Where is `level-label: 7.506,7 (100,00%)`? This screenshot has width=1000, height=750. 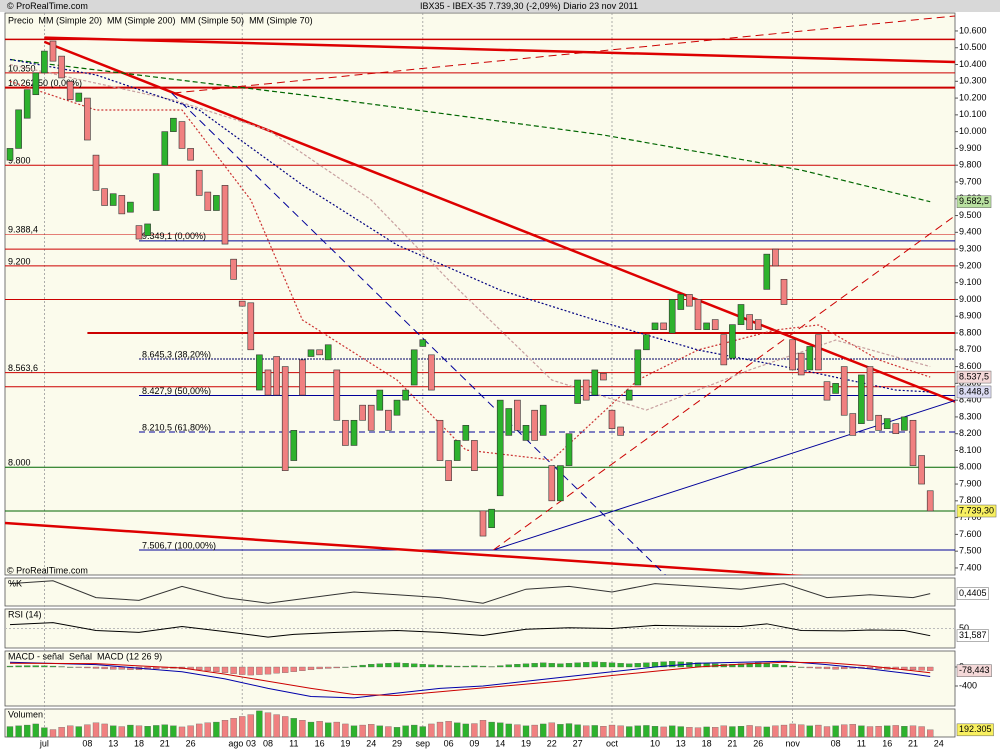 level-label: 7.506,7 (100,00%) is located at coordinates (179, 545).